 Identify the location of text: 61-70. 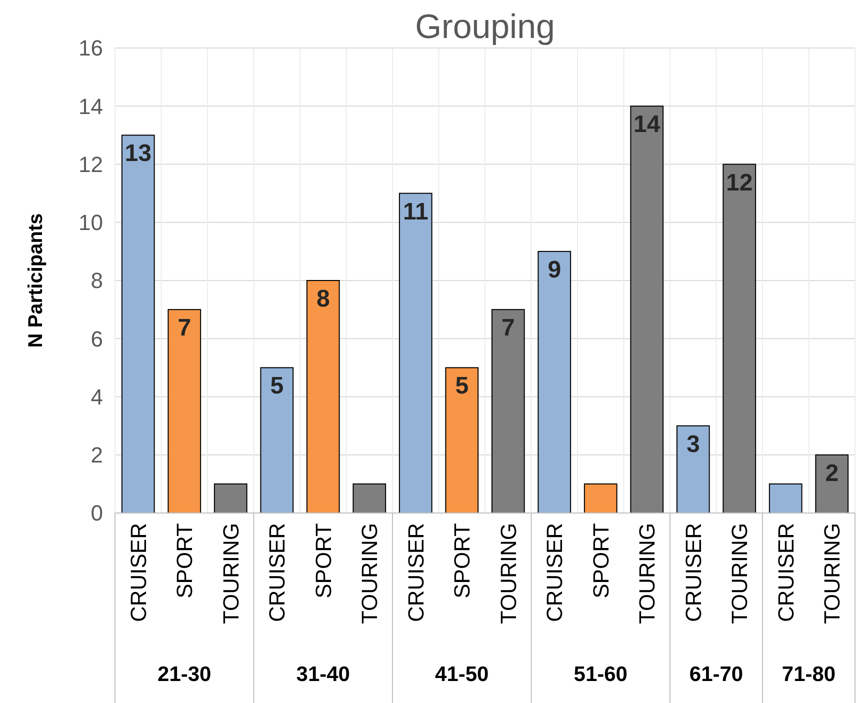
(716, 674).